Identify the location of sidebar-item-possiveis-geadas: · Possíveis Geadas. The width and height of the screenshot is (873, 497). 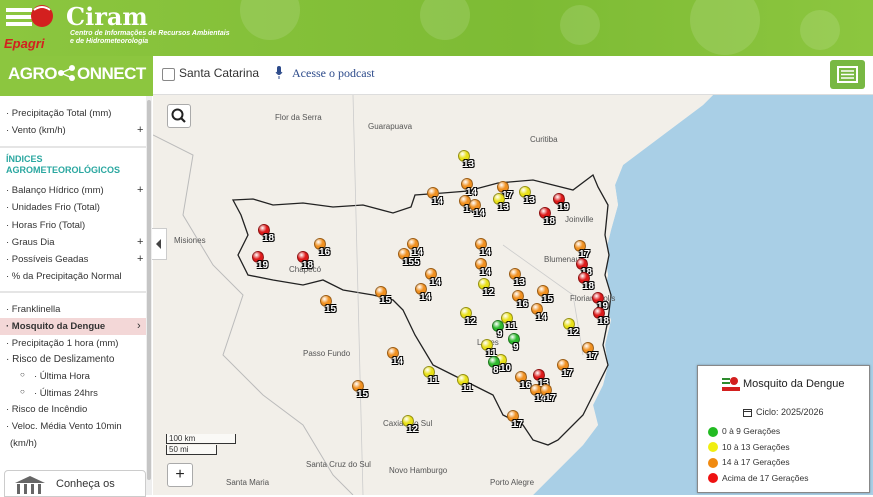
(47, 259).